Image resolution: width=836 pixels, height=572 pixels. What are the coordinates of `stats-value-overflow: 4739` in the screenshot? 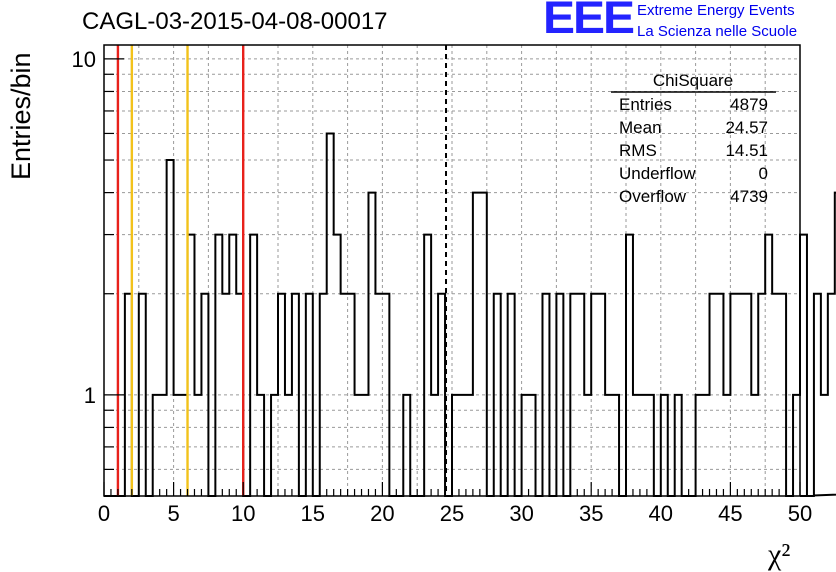 It's located at (749, 196).